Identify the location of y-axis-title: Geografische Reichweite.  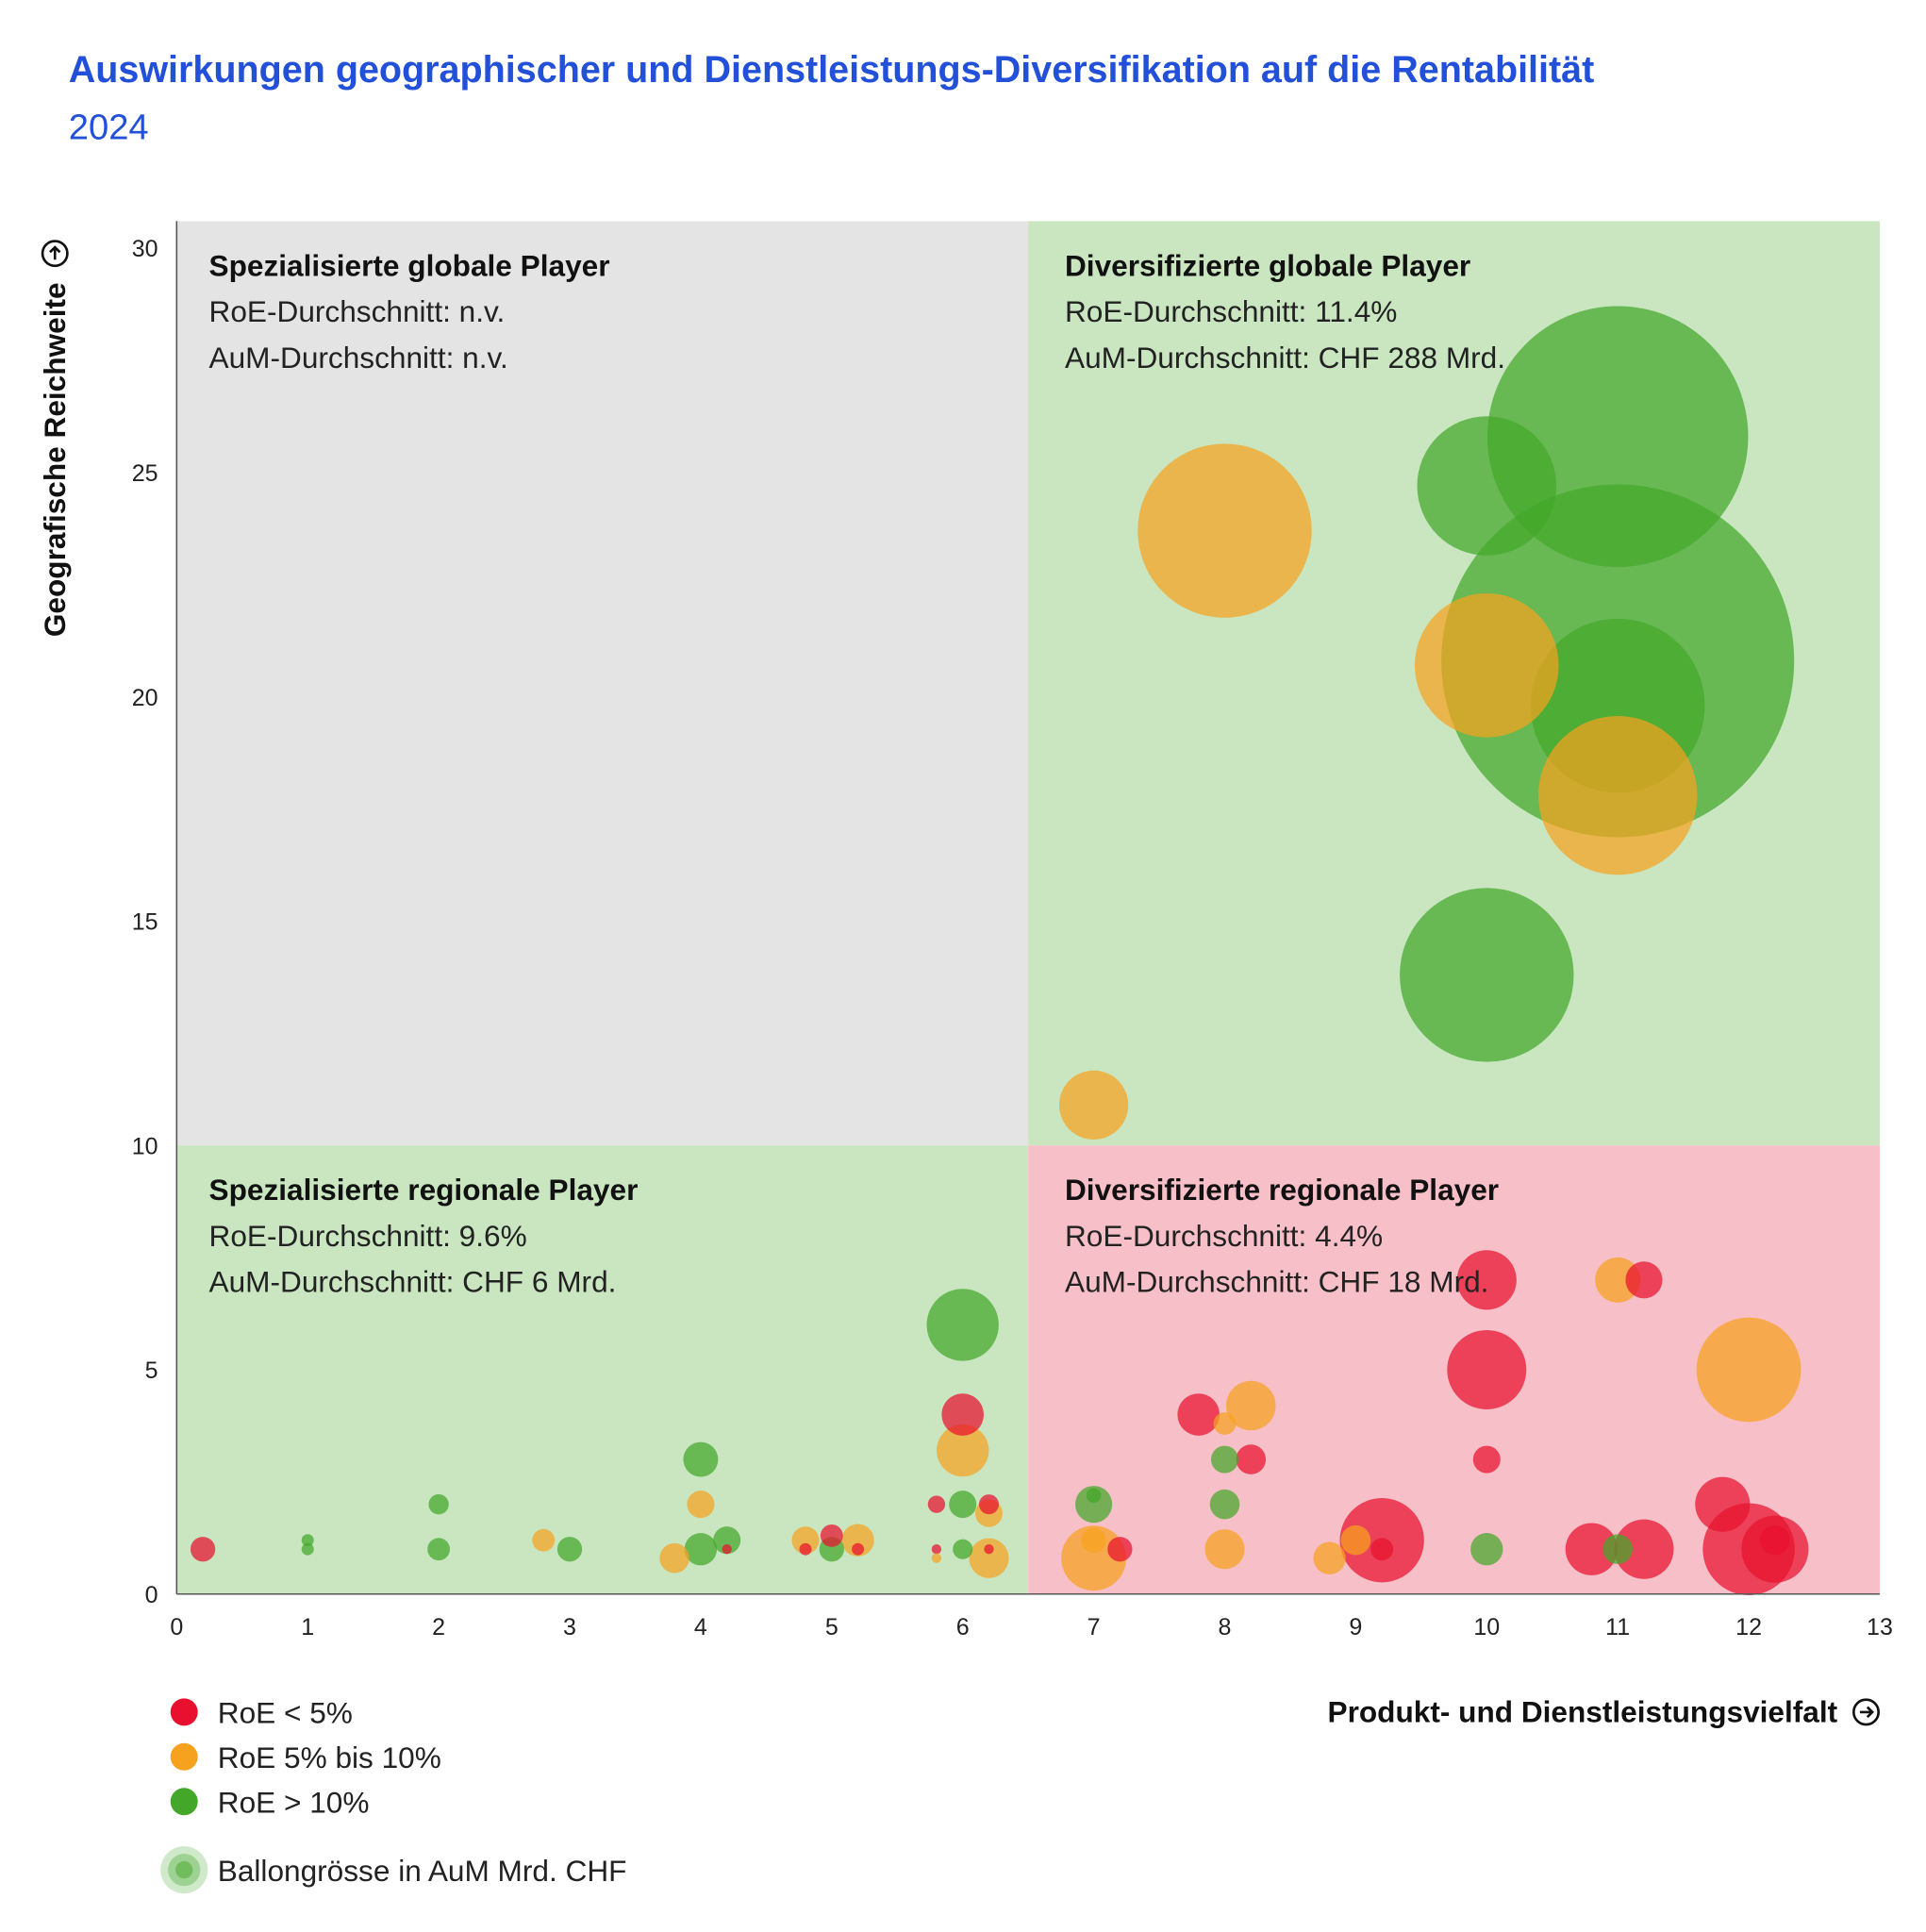
(55, 439).